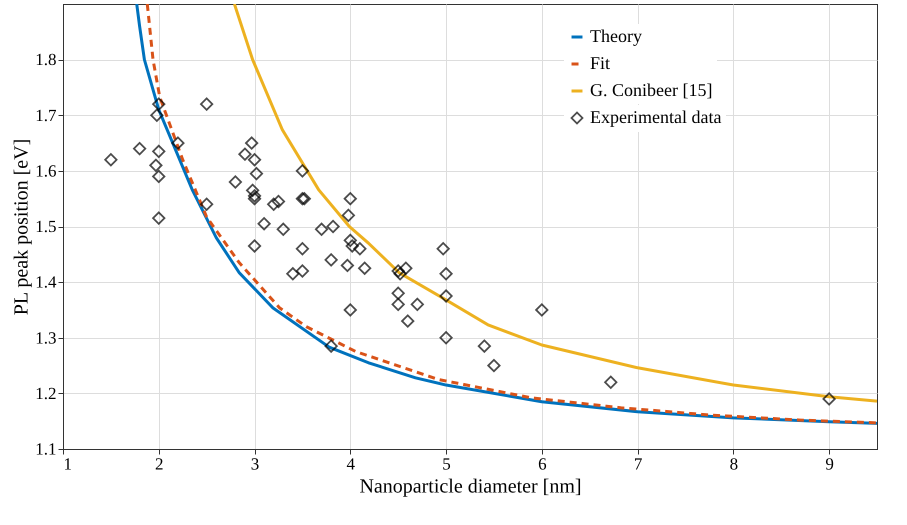  I want to click on x-tick-label: 9, so click(829, 464).